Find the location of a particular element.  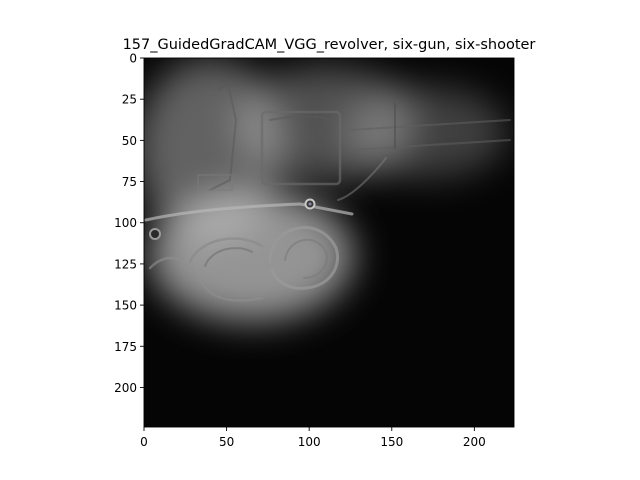

x-axis: 0 50 100 150 200 is located at coordinates (313, 438).